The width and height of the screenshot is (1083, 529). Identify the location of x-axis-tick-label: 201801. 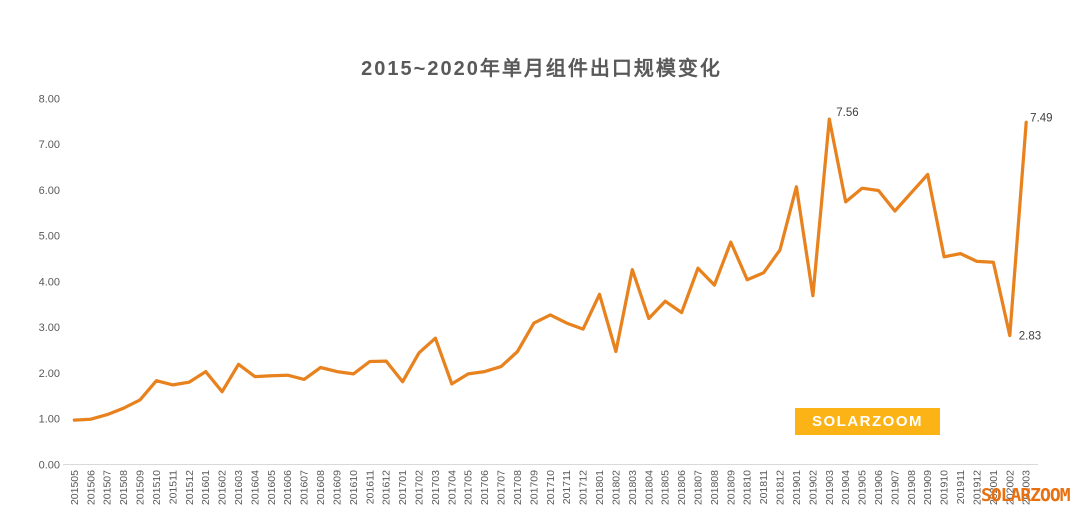
(600, 487).